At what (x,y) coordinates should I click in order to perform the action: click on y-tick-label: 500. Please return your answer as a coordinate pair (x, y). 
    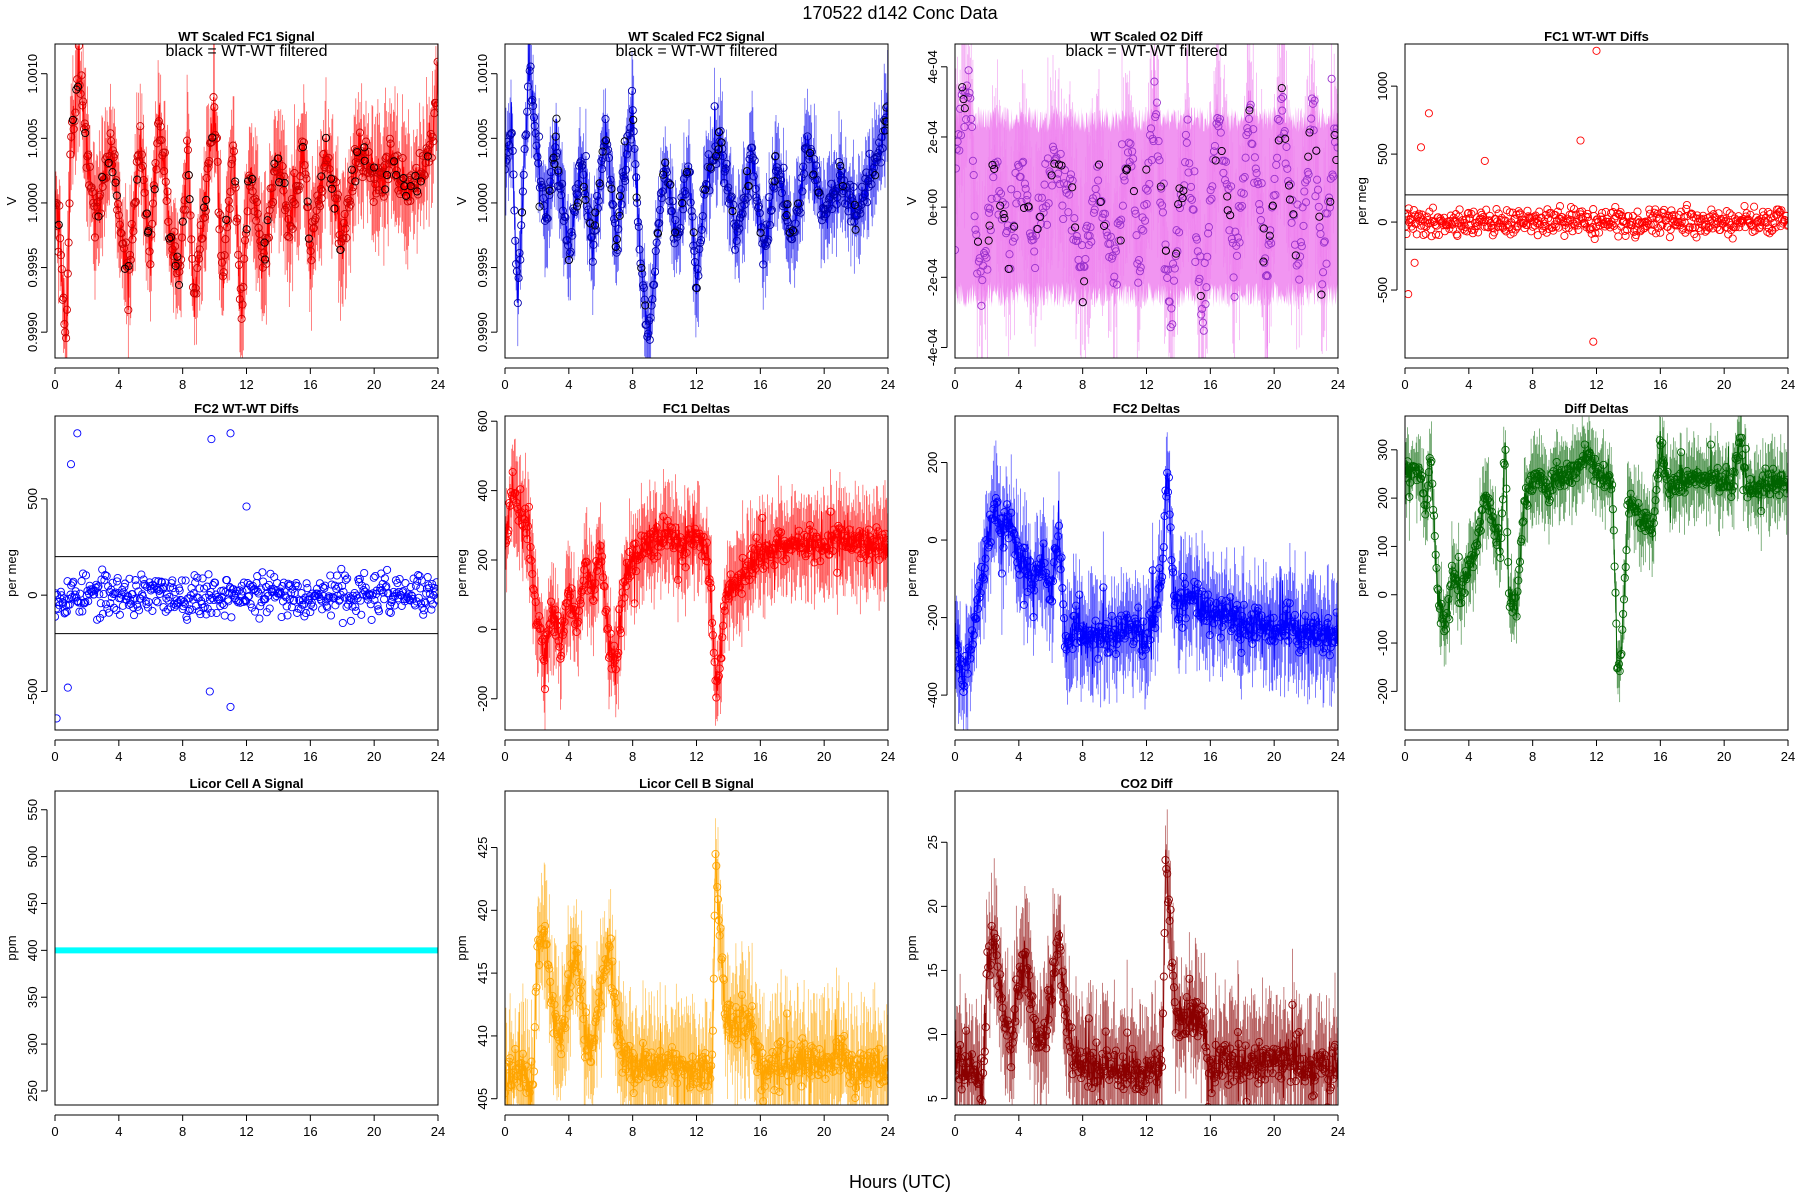
    Looking at the image, I should click on (32, 857).